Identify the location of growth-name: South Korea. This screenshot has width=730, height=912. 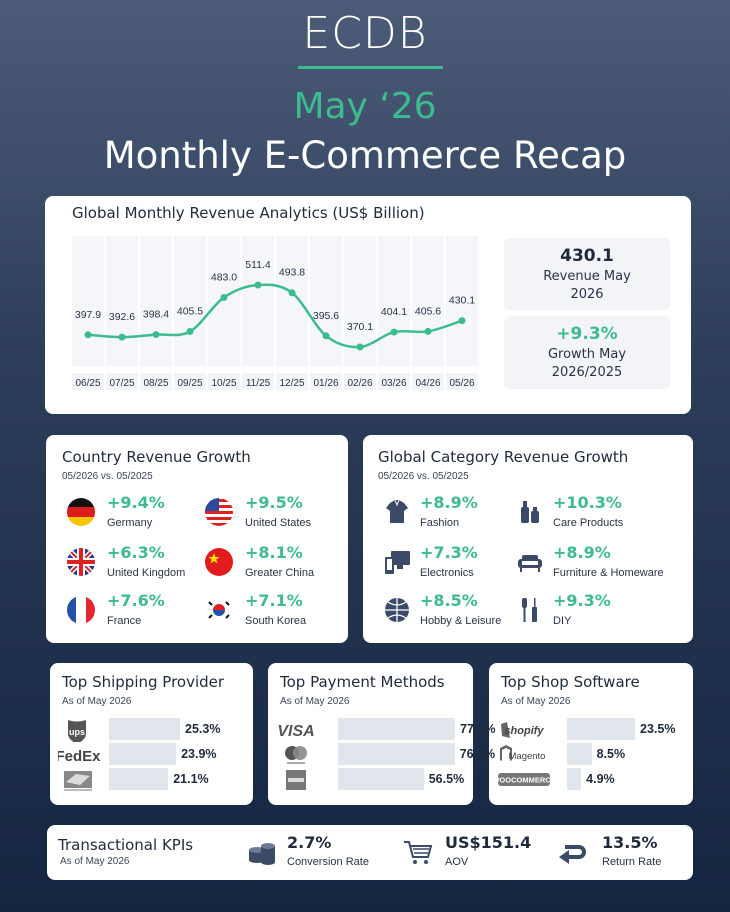
(276, 621).